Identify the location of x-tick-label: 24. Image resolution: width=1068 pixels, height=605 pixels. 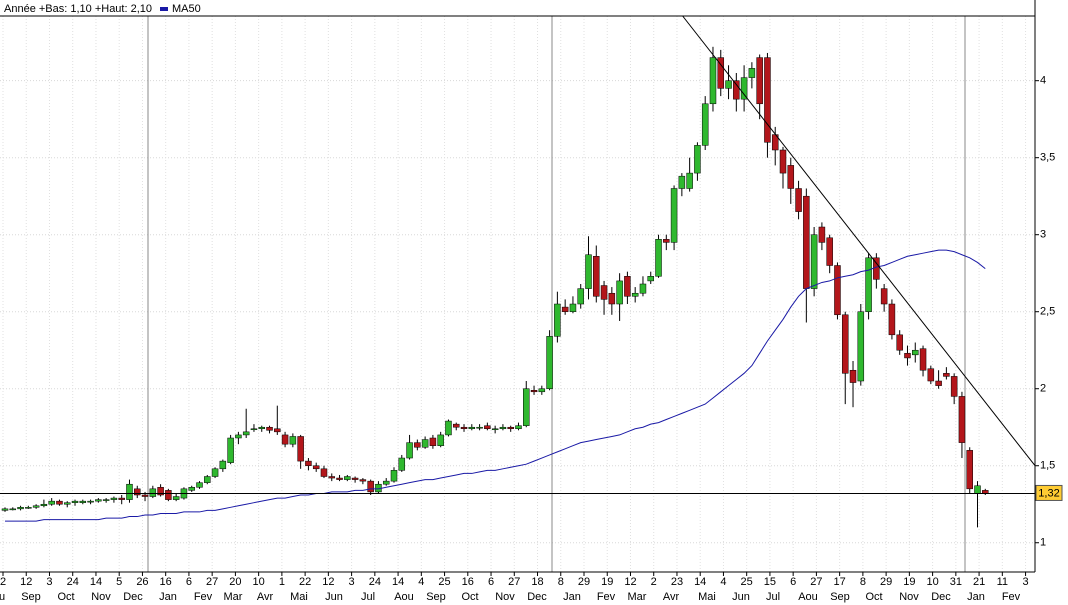
(73, 582).